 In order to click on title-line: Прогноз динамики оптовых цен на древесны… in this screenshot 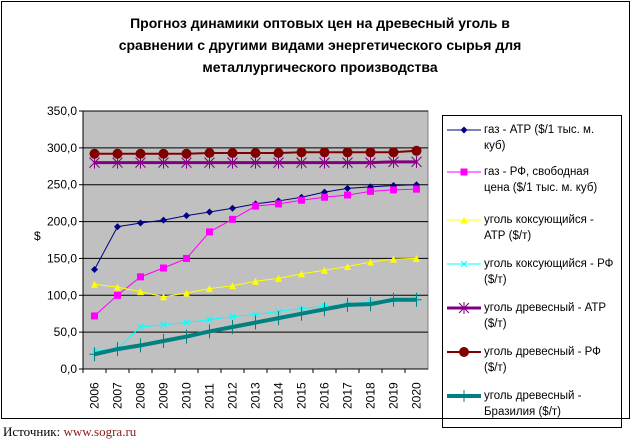, I will do `click(320, 23)`.